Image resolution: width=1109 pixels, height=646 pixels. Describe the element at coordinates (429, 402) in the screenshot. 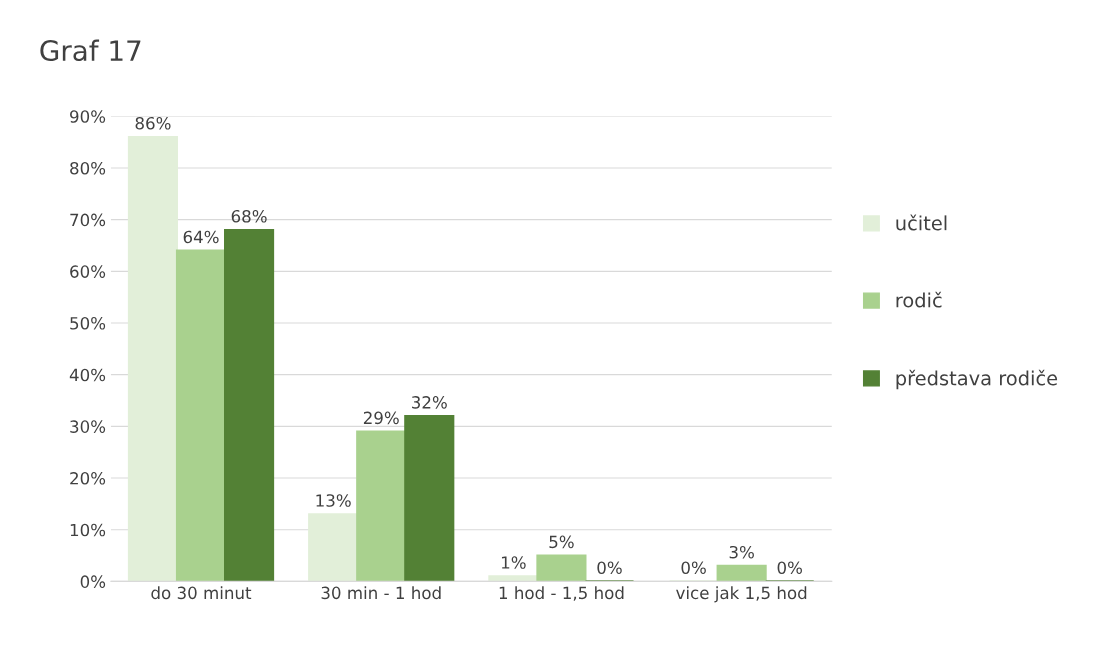

I see `data-label: 32%` at that location.